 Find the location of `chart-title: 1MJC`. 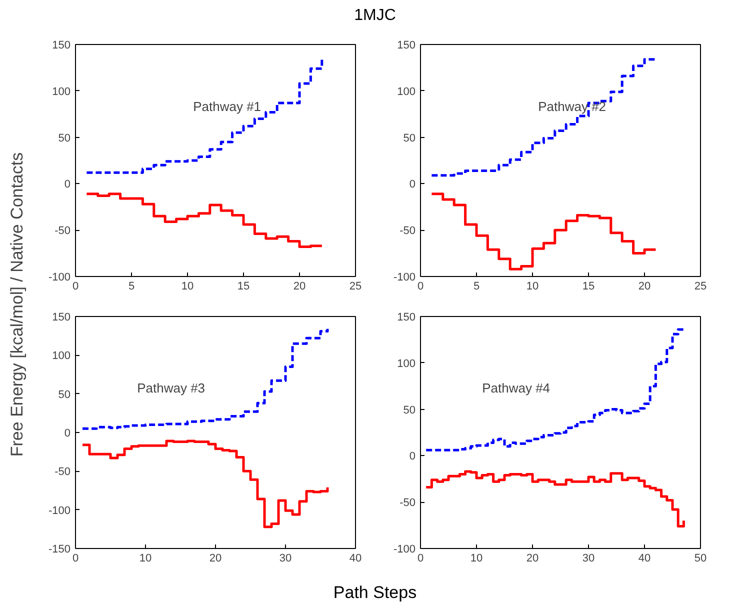

chart-title: 1MJC is located at coordinates (375, 16).